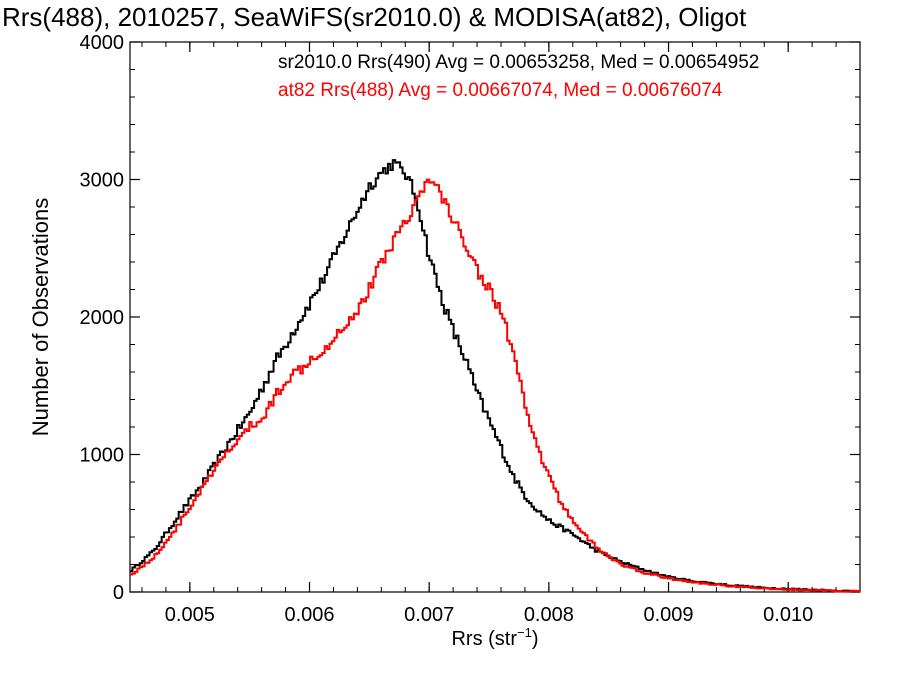 This screenshot has width=900, height=675. What do you see at coordinates (190, 615) in the screenshot?
I see `x-tick-label: 0.005` at bounding box center [190, 615].